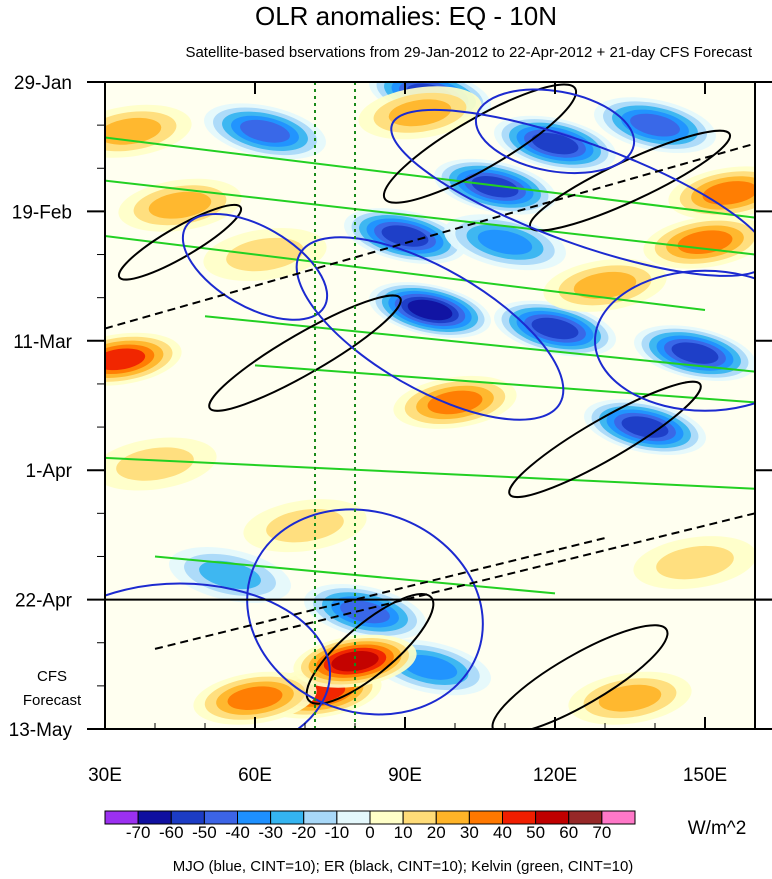  Describe the element at coordinates (204, 832) in the screenshot. I see `colorbar-label: -50` at that location.